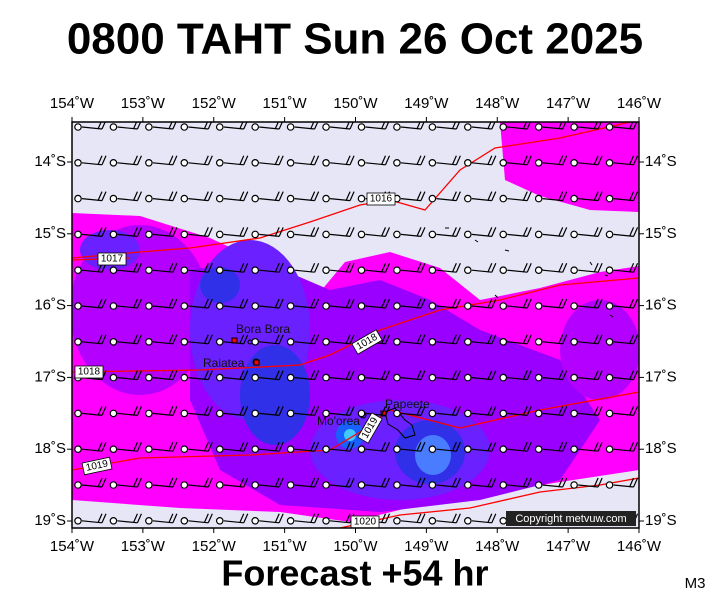  I want to click on isobar-label-text: 1019, so click(97, 465).